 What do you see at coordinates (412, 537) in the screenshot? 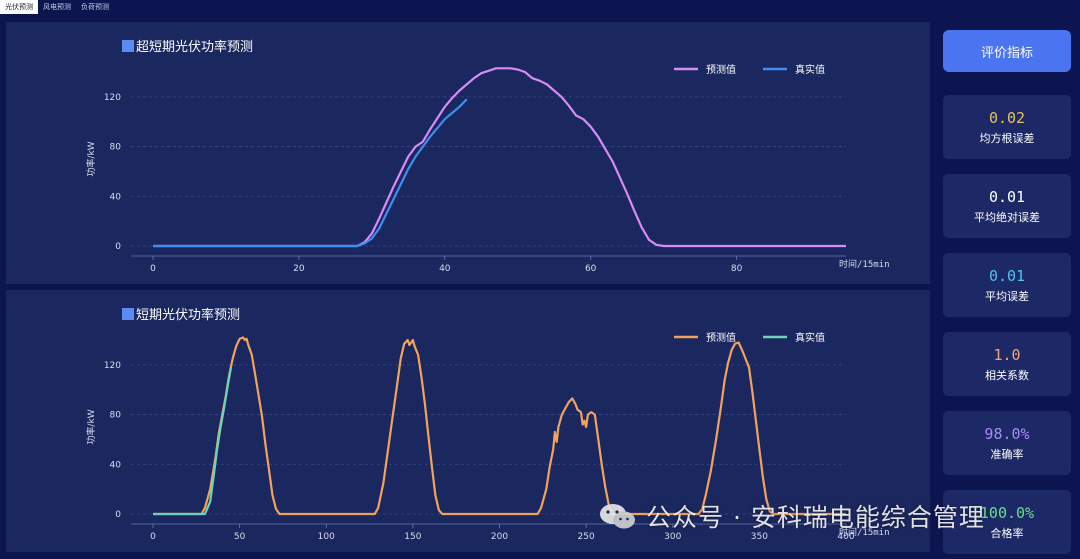
I see `x-tick-label: 150` at bounding box center [412, 537].